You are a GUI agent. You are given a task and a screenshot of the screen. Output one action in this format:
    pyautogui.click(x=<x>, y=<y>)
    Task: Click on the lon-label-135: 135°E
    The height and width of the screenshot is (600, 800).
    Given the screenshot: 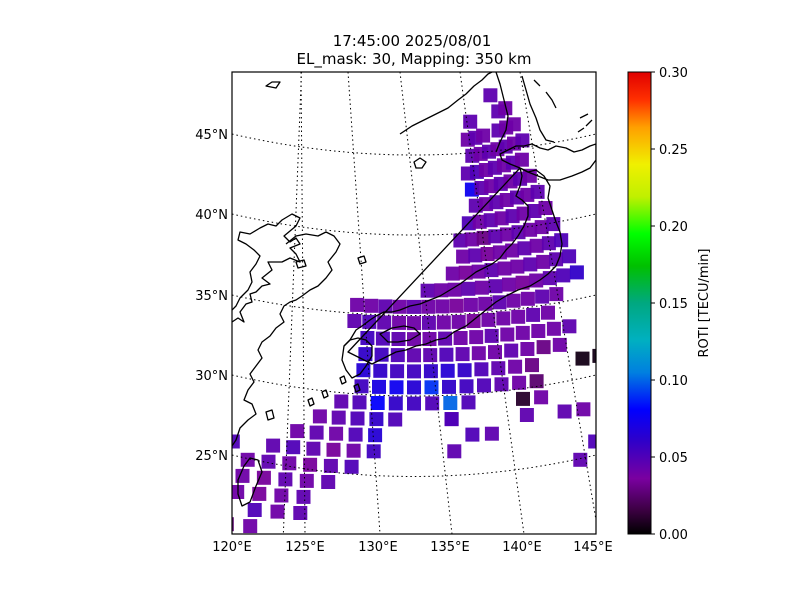 What is the action you would take?
    pyautogui.click(x=450, y=547)
    